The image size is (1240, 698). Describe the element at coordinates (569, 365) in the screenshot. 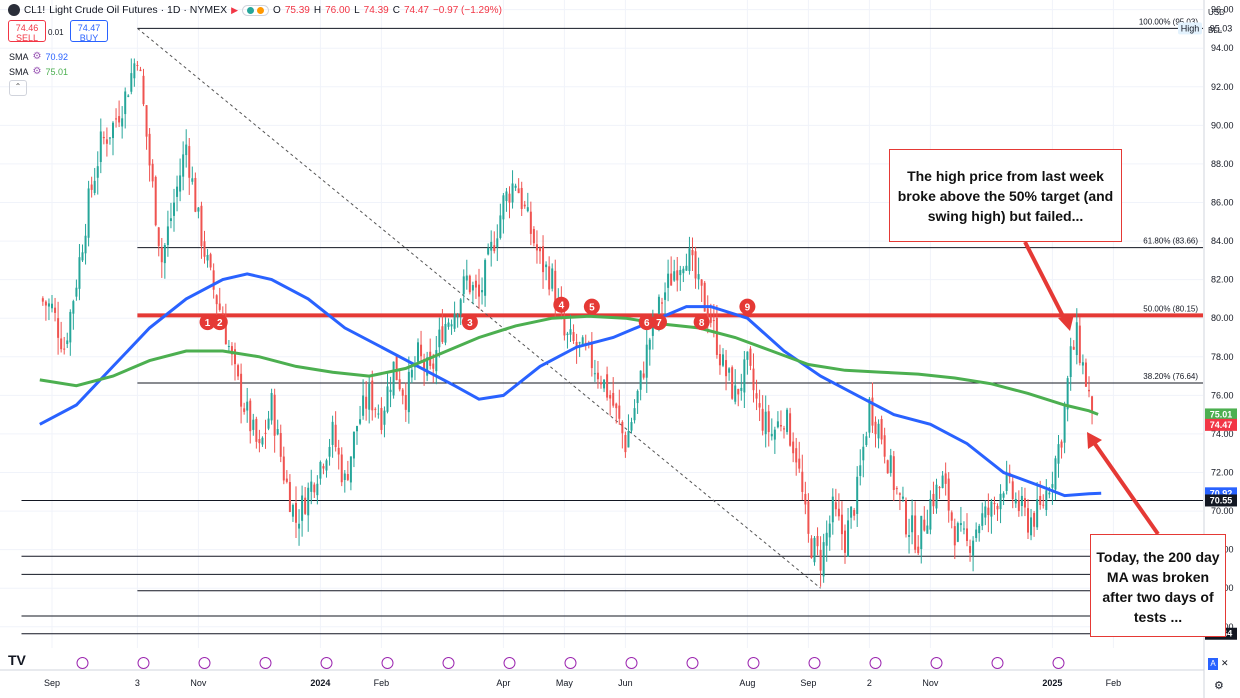

I see `sma-green-line` at that location.